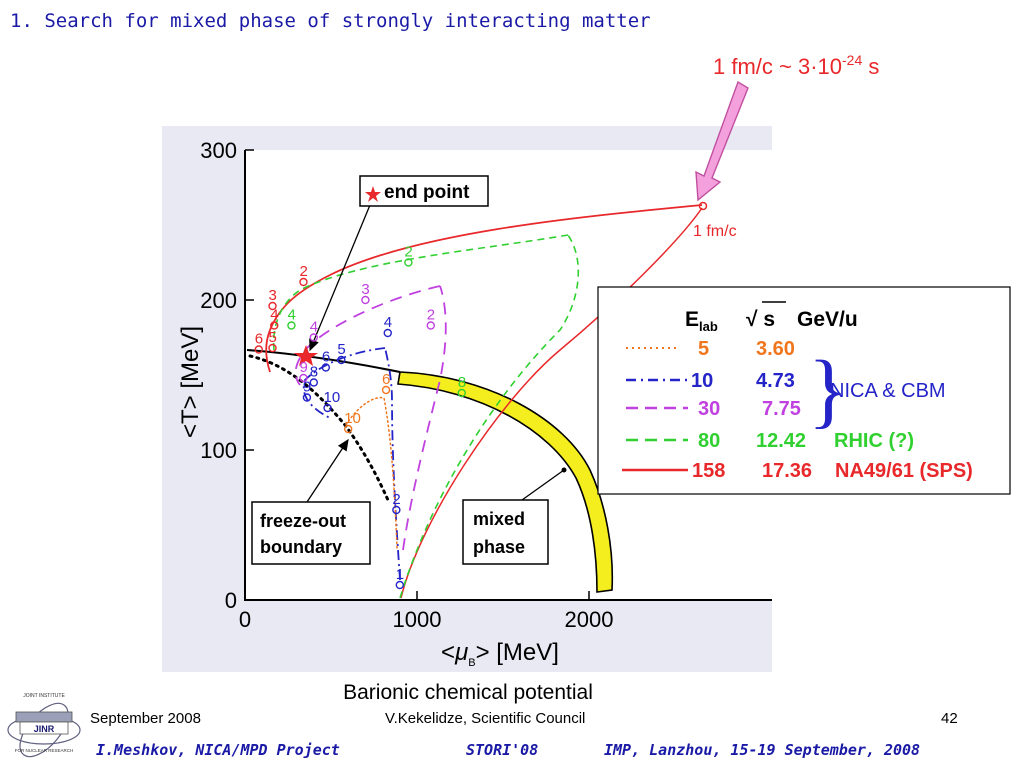  I want to click on legend-elab-30: 30, so click(709, 409).